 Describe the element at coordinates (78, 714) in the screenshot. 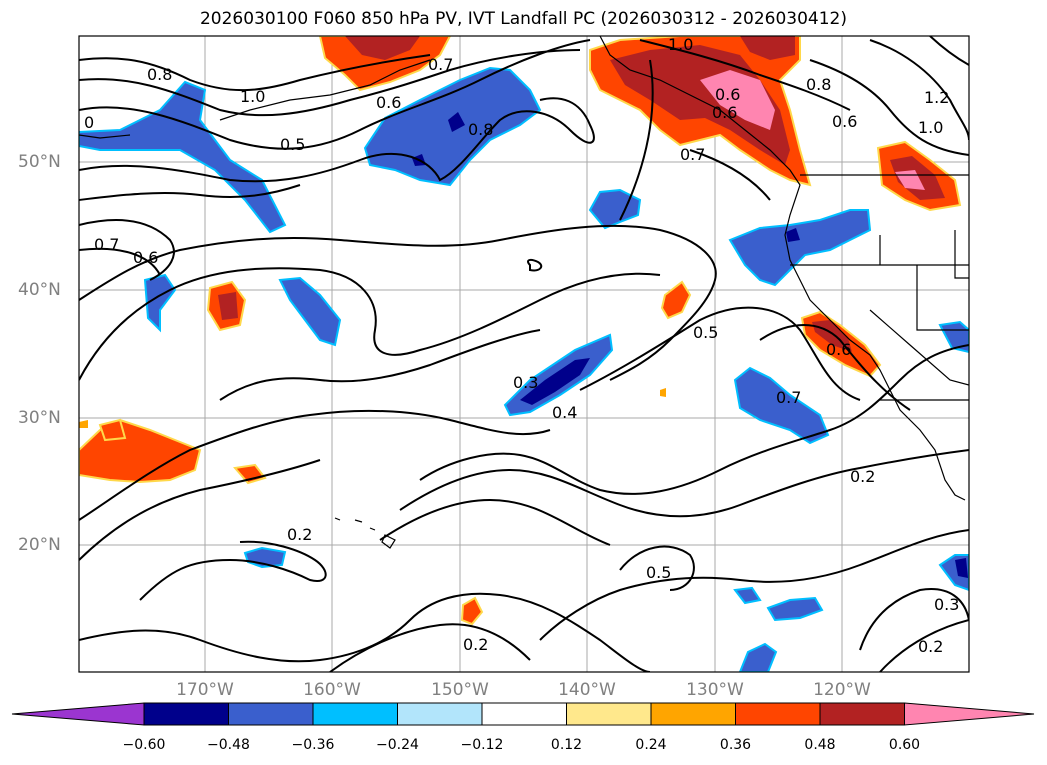

I see `colorbar-extend-min` at that location.